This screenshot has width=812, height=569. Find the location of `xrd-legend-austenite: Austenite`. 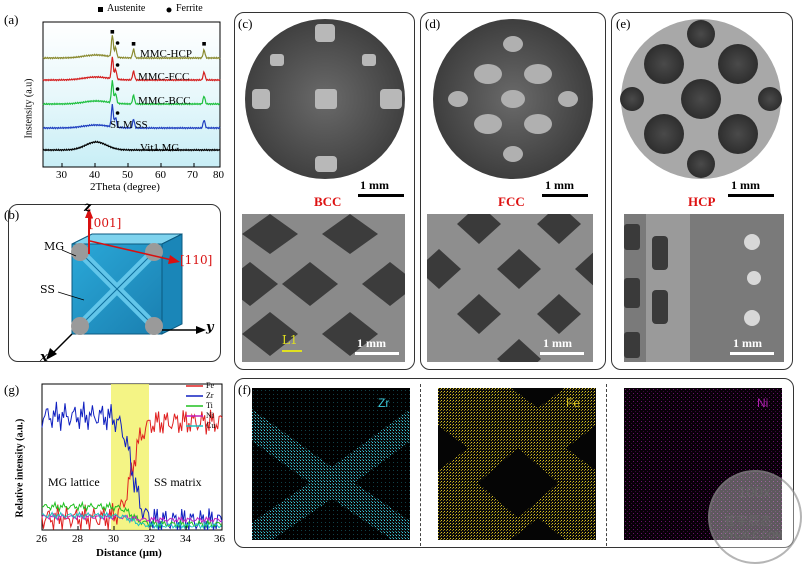

xrd-legend-austenite: Austenite is located at coordinates (126, 8).